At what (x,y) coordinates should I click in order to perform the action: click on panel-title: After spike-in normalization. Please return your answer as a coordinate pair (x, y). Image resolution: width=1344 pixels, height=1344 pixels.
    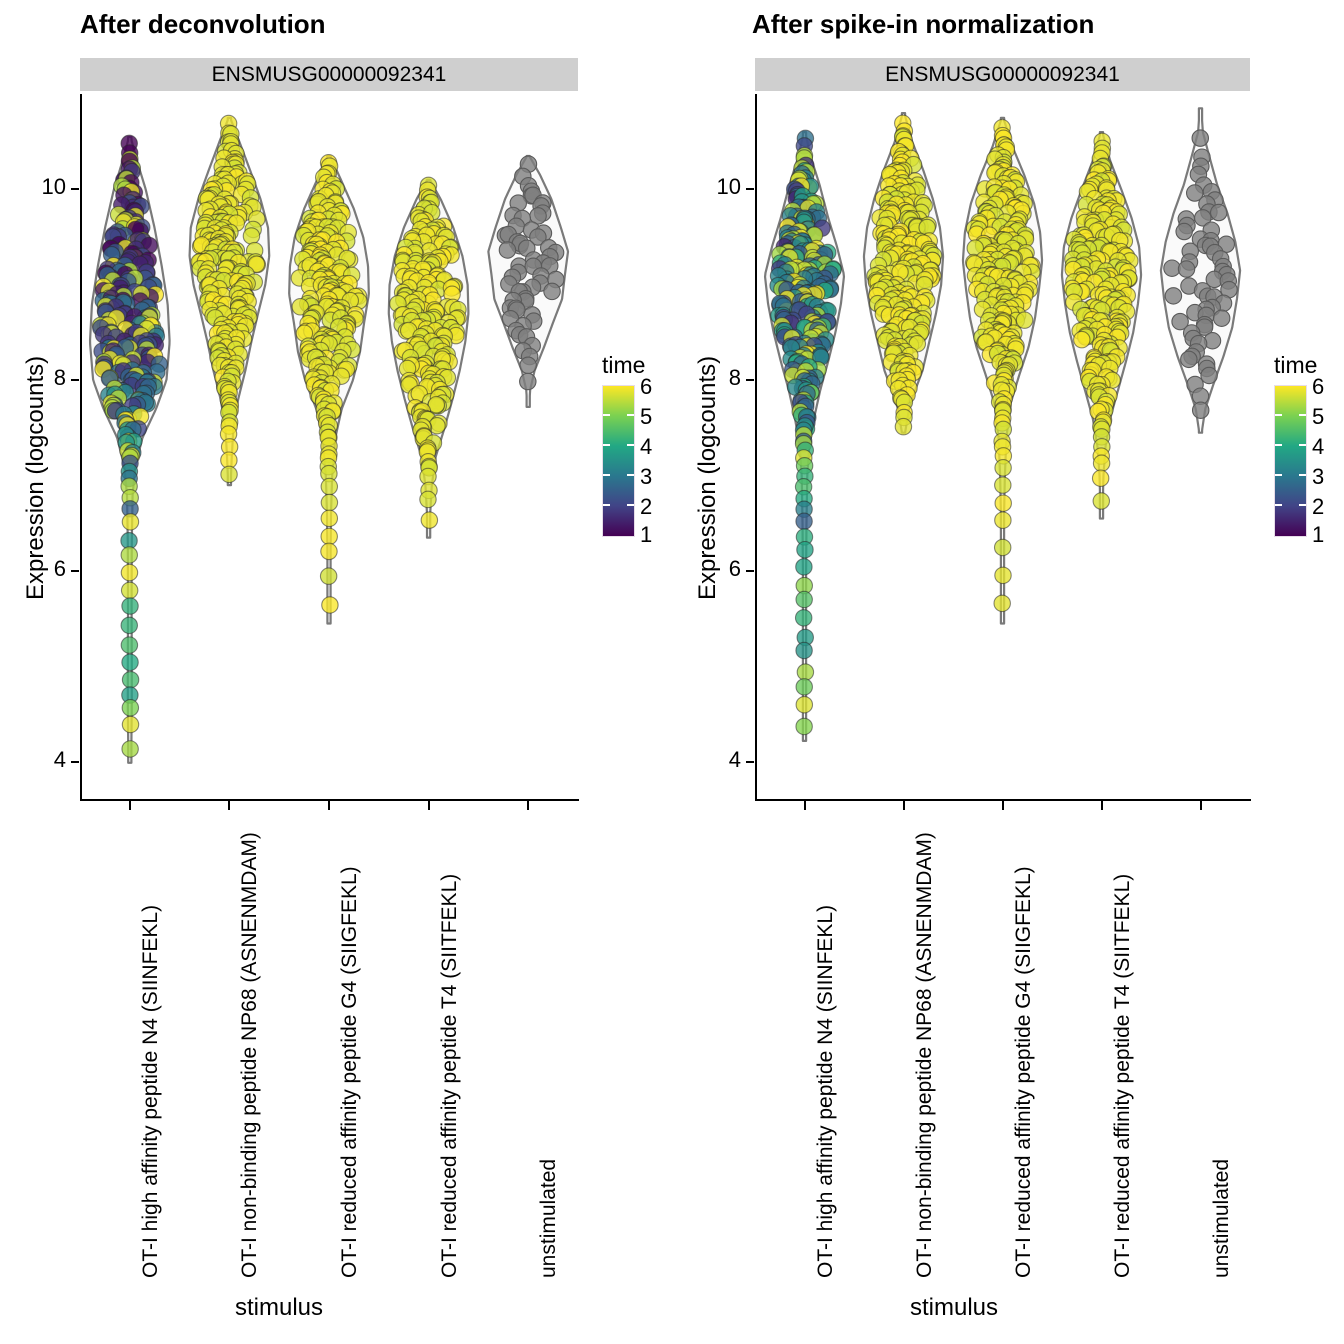
    Looking at the image, I should click on (923, 24).